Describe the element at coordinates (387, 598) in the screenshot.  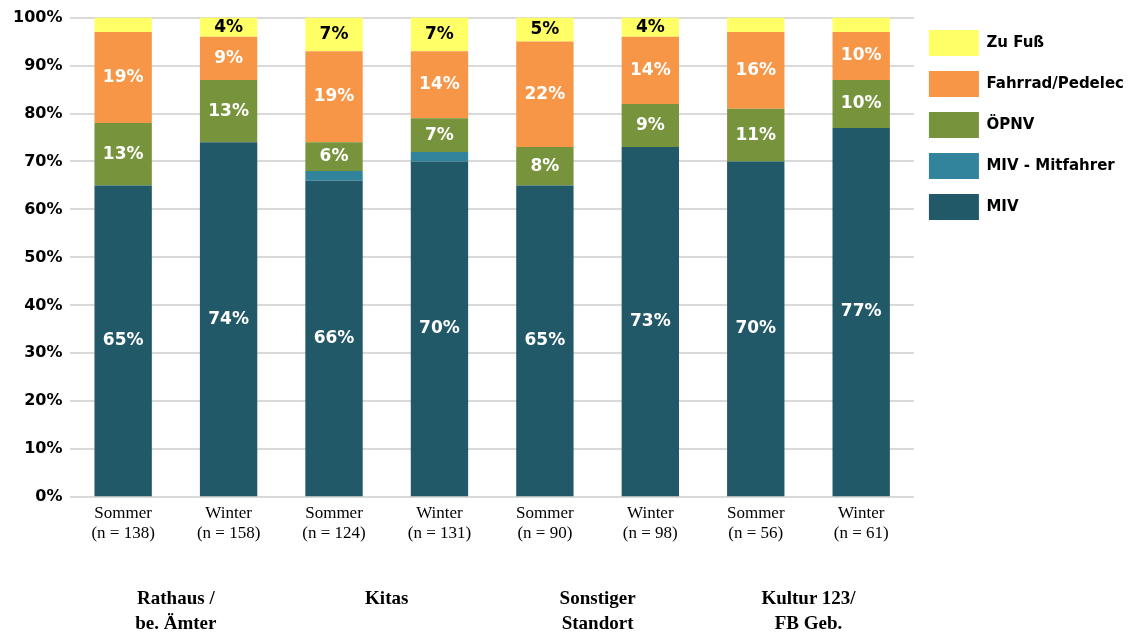
I see `text: Kitas` at that location.